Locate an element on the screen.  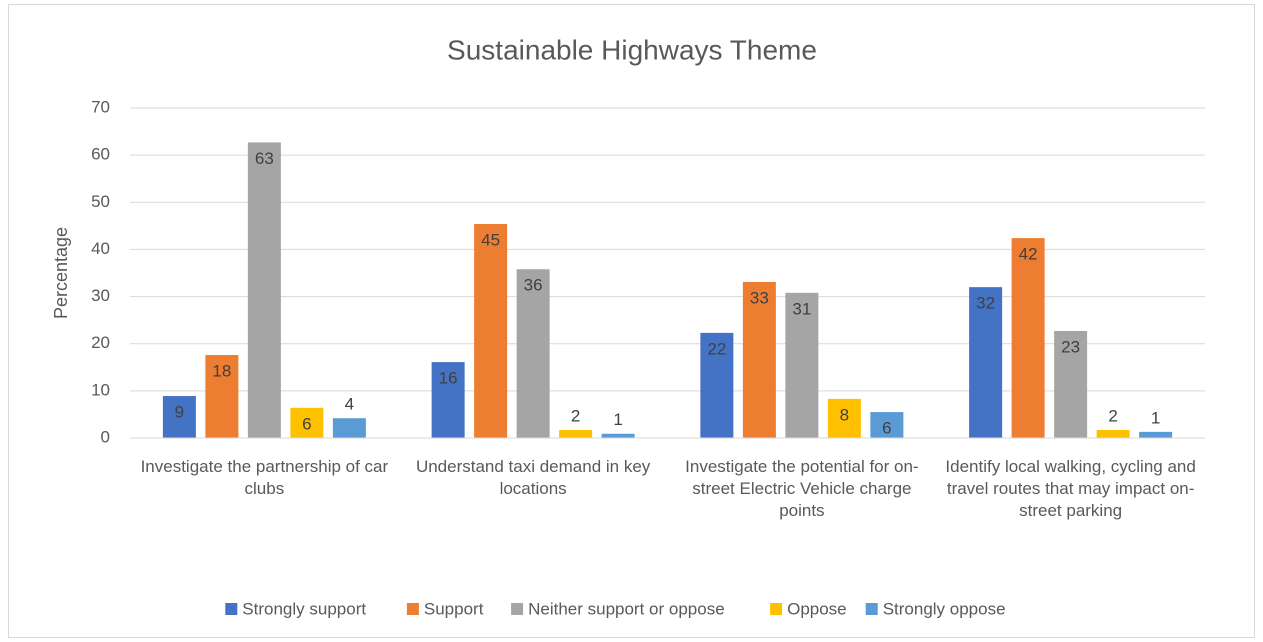
data-label: 63 is located at coordinates (264, 158).